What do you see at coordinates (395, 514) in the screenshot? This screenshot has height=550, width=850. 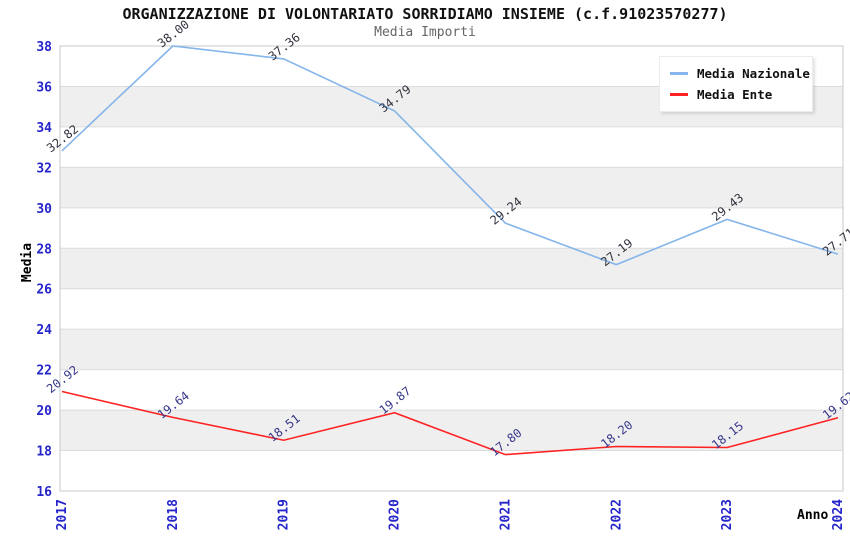 I see `x-tick-label: 2020` at bounding box center [395, 514].